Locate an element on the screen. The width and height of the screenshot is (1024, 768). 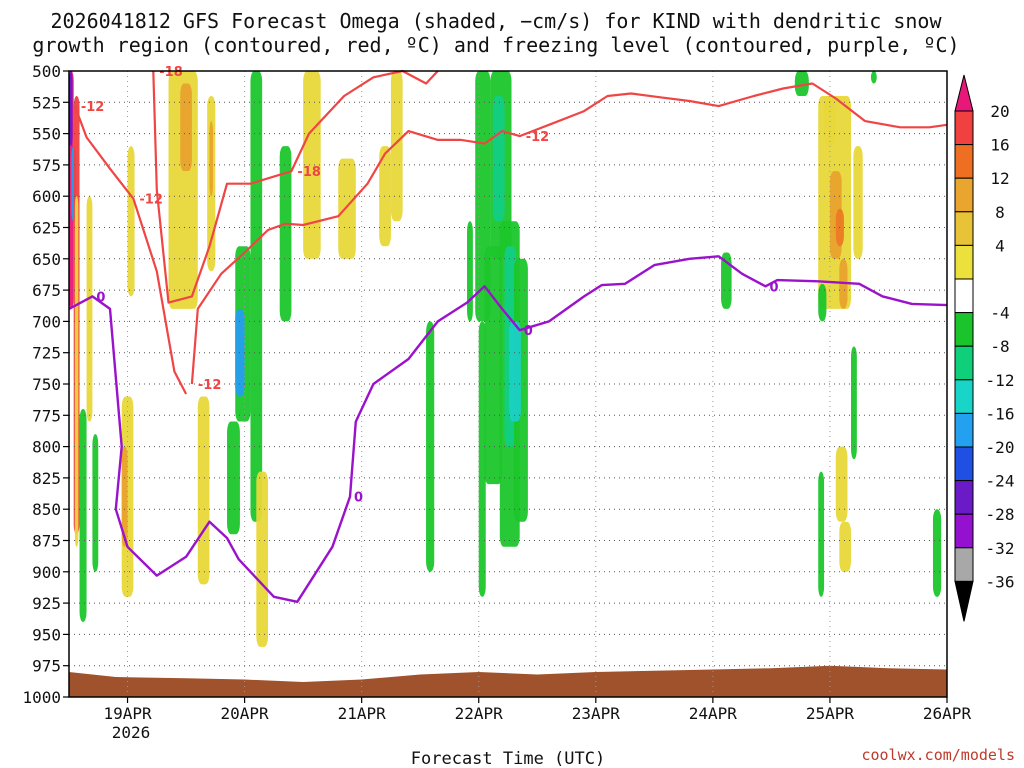
colorbar-label-8: -16 is located at coordinates (1000, 413).